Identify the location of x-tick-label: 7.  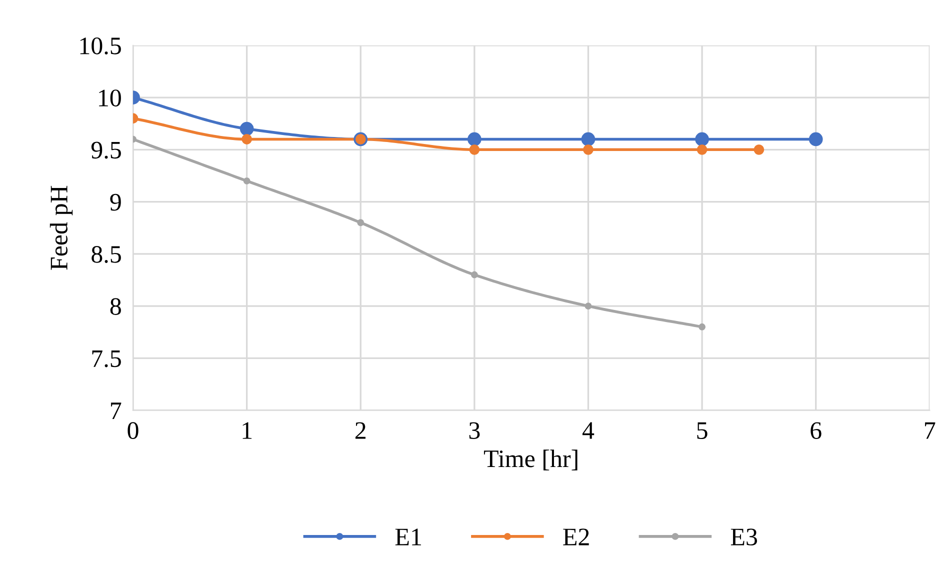
(930, 430).